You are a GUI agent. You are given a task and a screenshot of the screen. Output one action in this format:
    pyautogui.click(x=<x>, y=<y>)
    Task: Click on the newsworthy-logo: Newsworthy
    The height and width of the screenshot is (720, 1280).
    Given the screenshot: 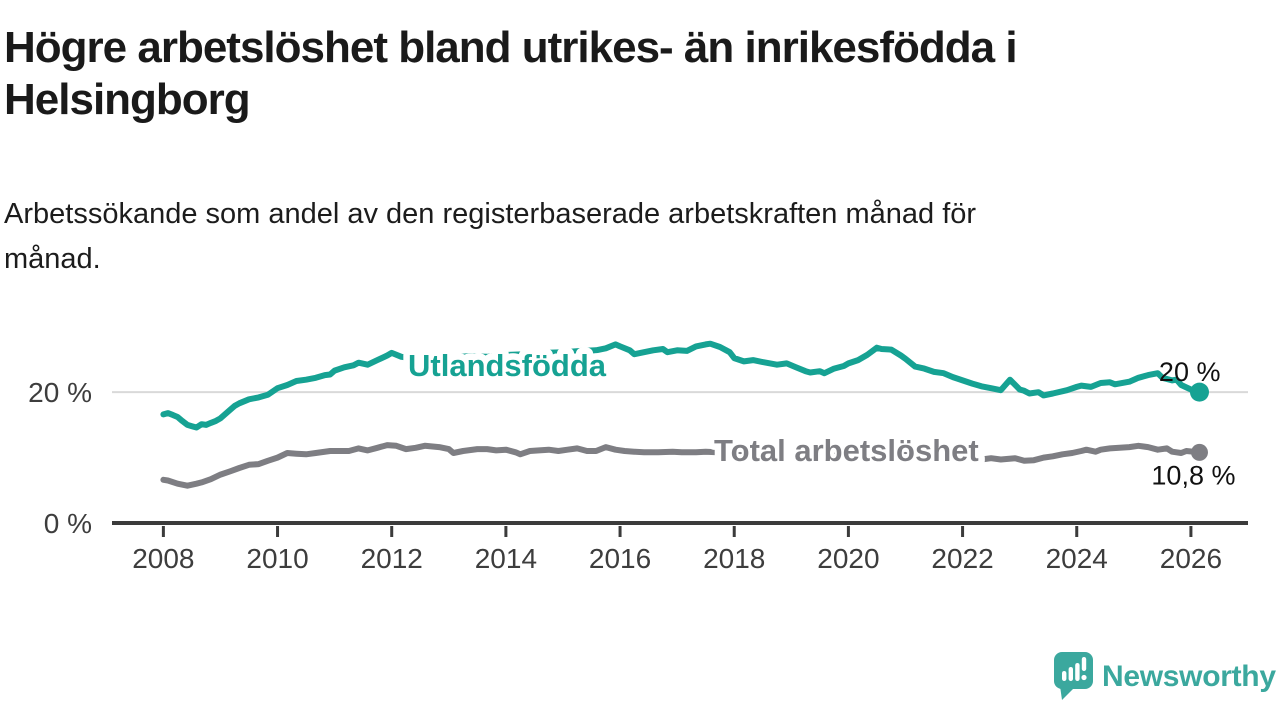 What is the action you would take?
    pyautogui.click(x=1165, y=676)
    